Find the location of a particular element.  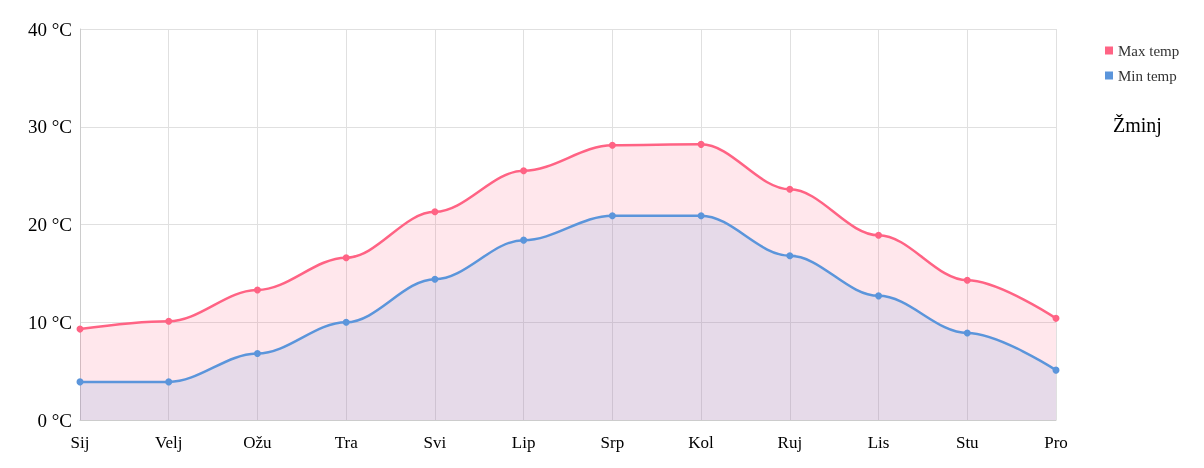

y-tick-label: 40 °C is located at coordinates (49, 29).